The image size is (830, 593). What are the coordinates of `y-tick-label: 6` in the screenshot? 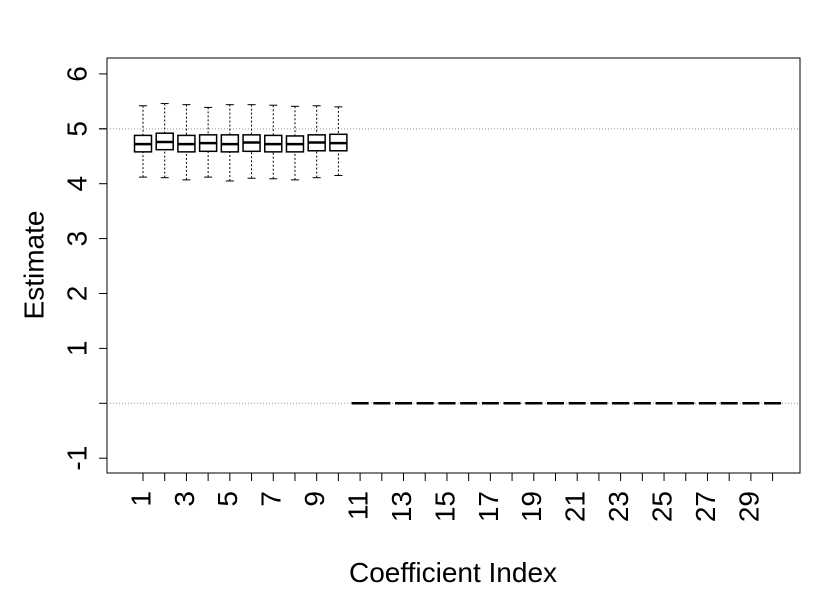 It's located at (76, 74).